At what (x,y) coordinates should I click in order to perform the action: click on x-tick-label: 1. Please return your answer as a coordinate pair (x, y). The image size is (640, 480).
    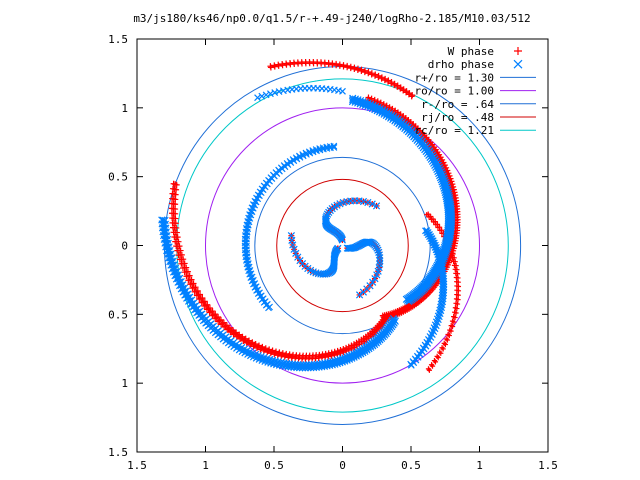
    Looking at the image, I should click on (479, 465).